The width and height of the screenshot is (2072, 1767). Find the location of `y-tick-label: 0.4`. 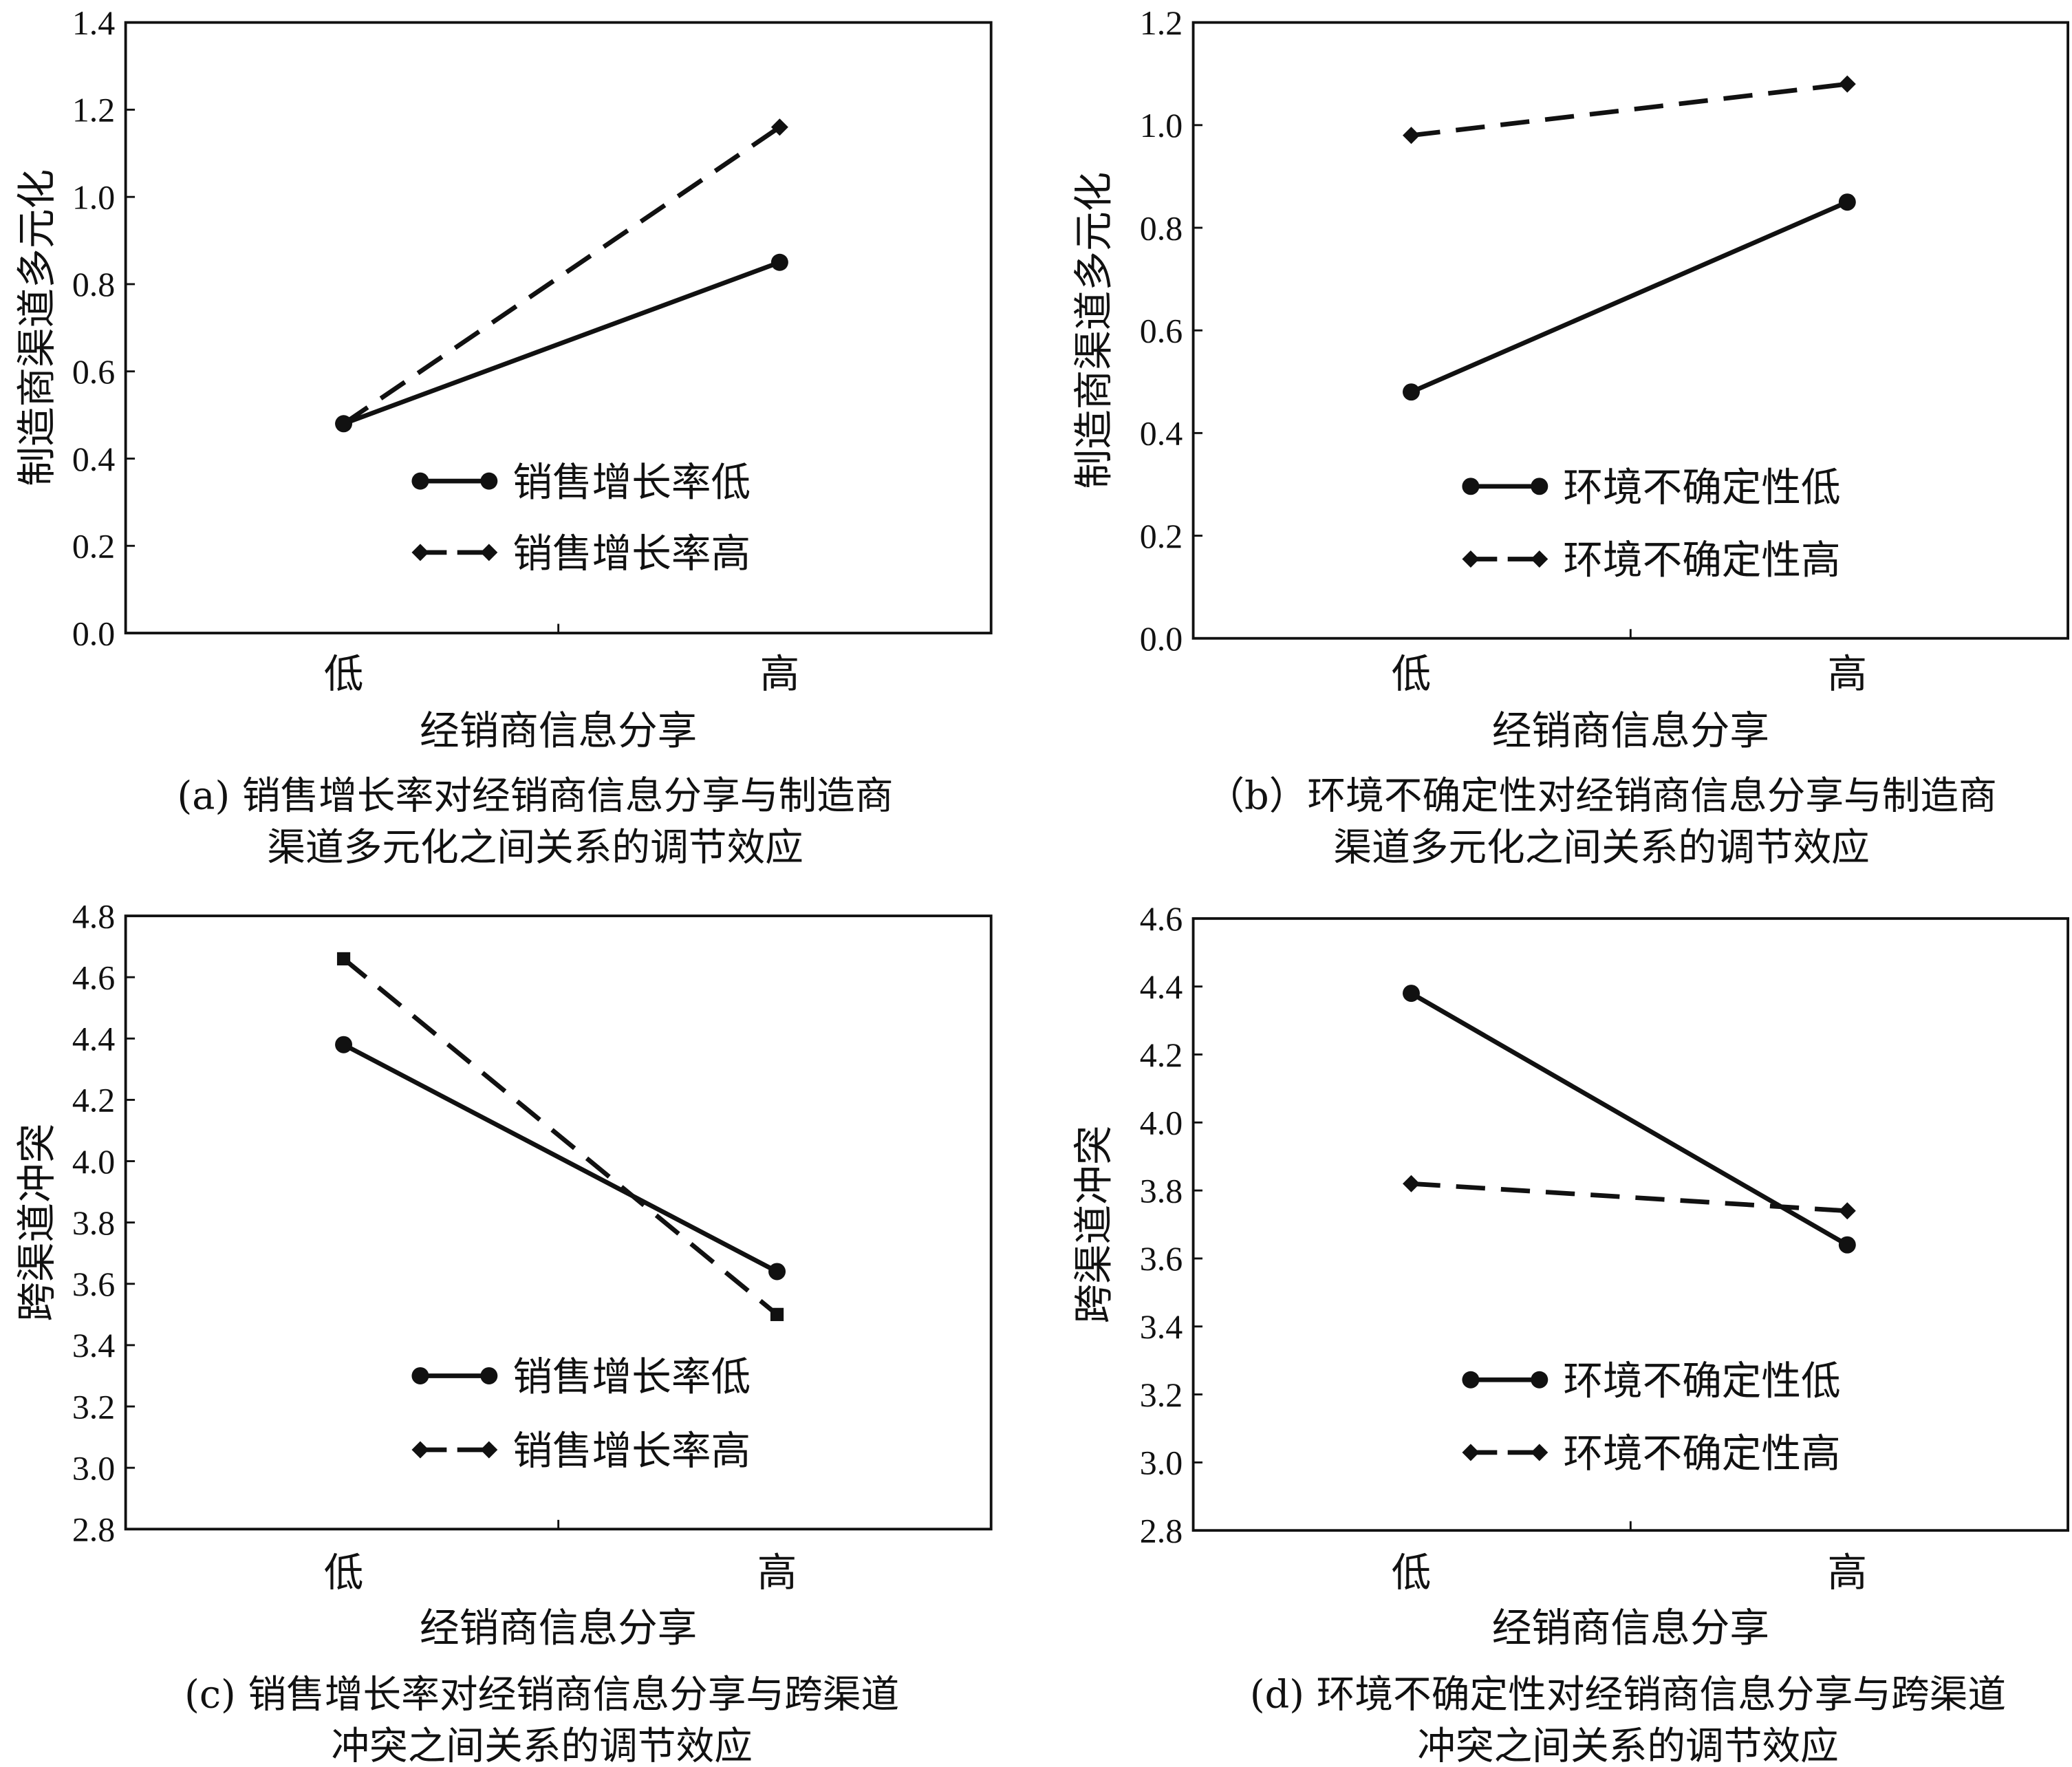

y-tick-label: 0.4 is located at coordinates (94, 459).